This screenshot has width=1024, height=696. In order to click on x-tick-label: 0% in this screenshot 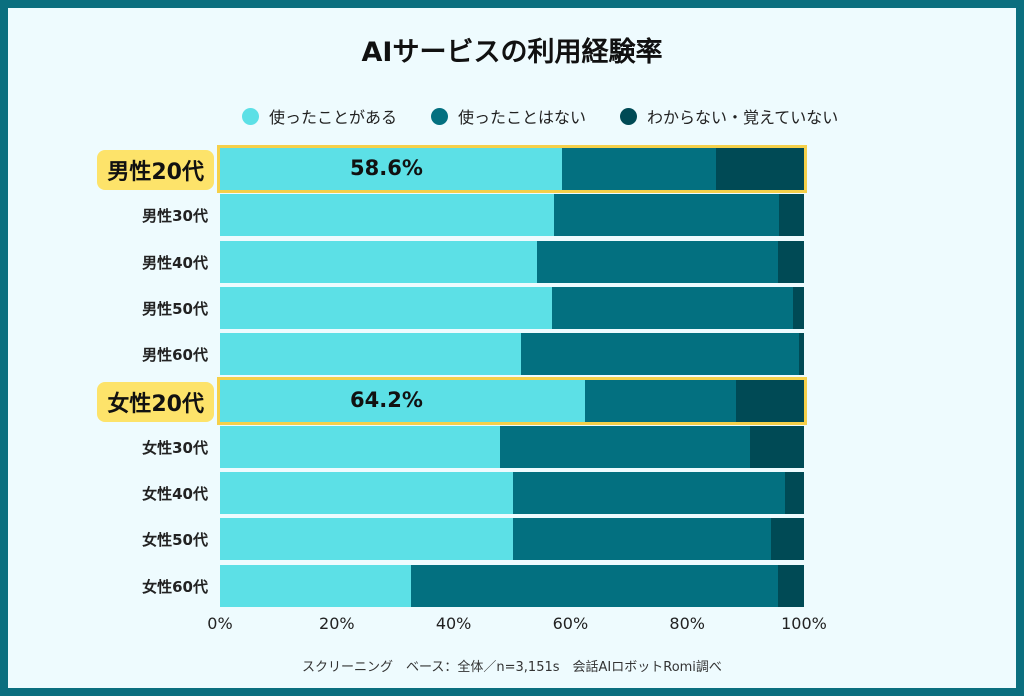, I will do `click(220, 623)`.